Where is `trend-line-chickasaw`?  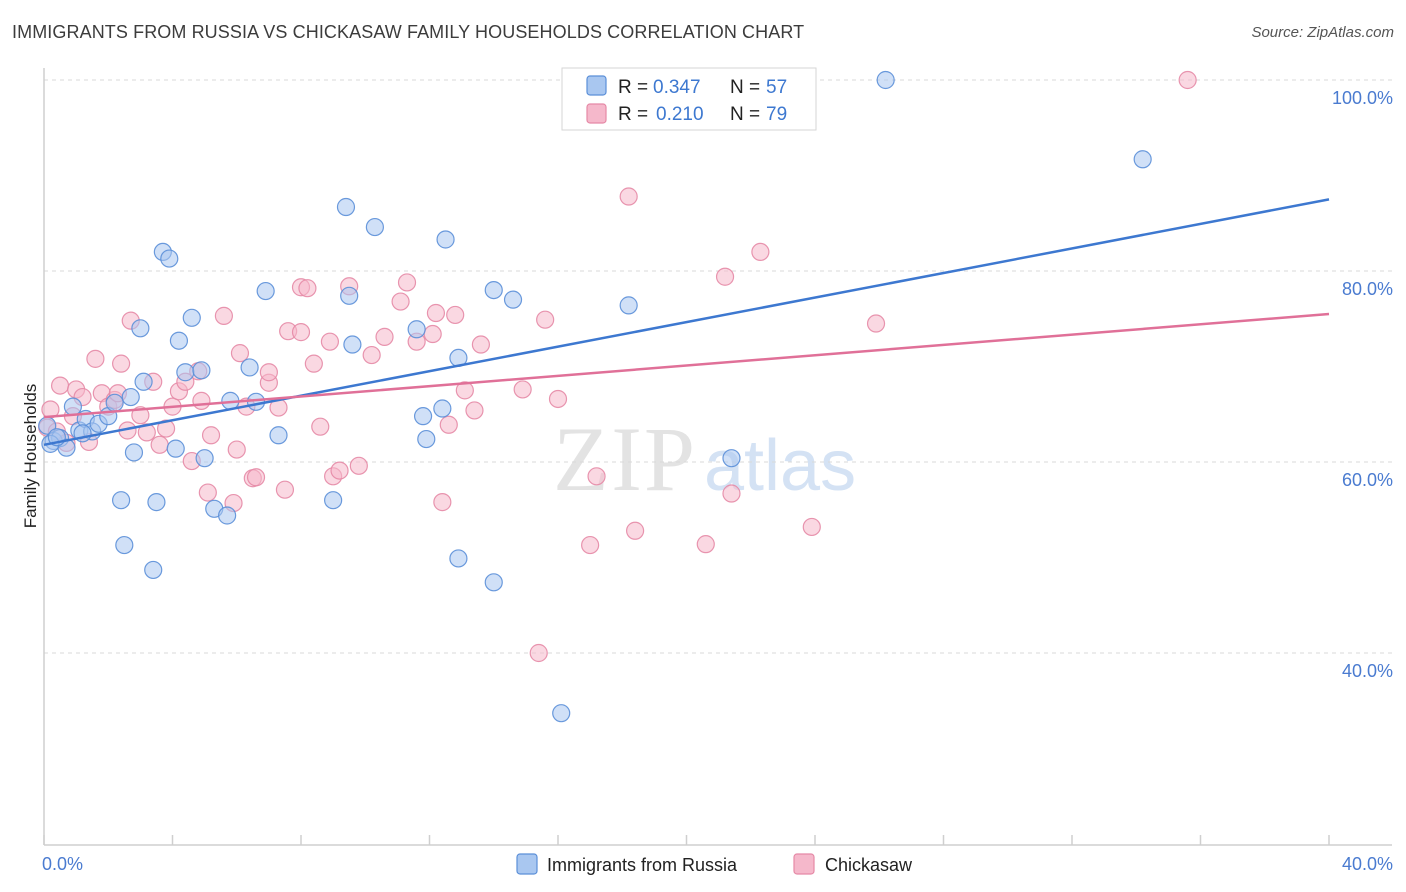 trend-line-chickasaw is located at coordinates (686, 365).